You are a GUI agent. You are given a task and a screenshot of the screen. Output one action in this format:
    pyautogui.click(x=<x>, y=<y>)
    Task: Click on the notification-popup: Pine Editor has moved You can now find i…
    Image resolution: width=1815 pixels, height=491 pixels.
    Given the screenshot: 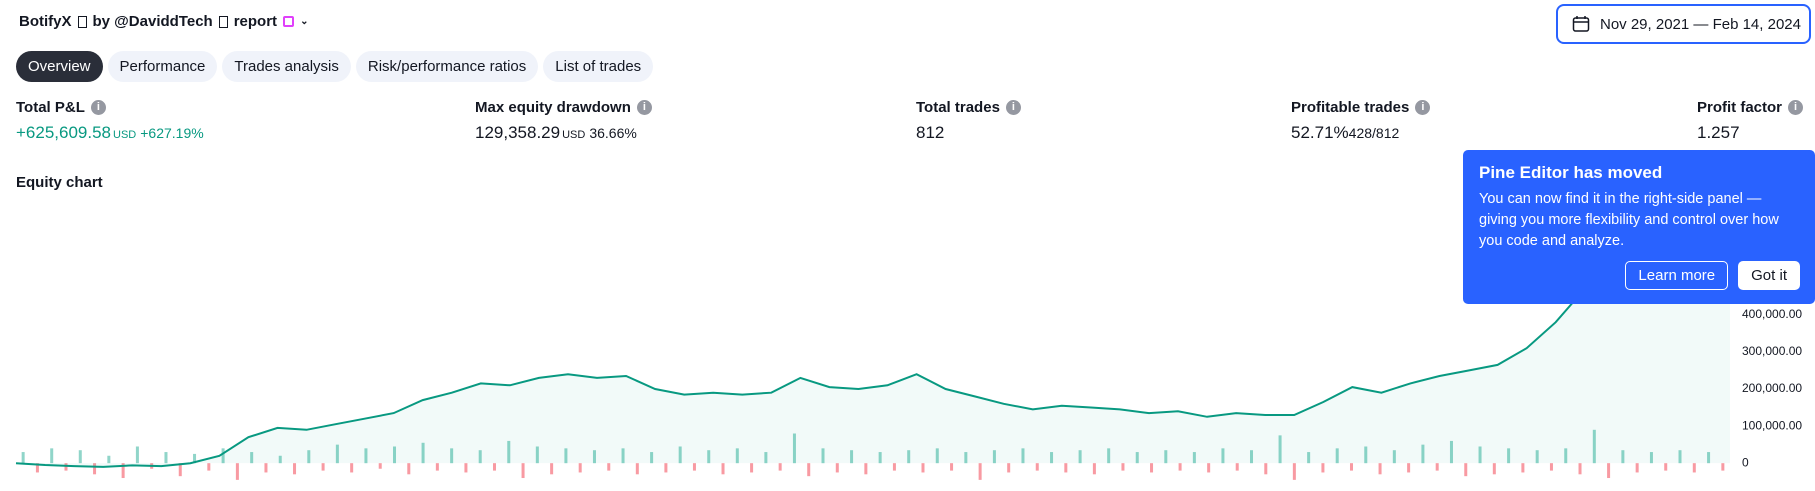 What is the action you would take?
    pyautogui.click(x=1639, y=227)
    